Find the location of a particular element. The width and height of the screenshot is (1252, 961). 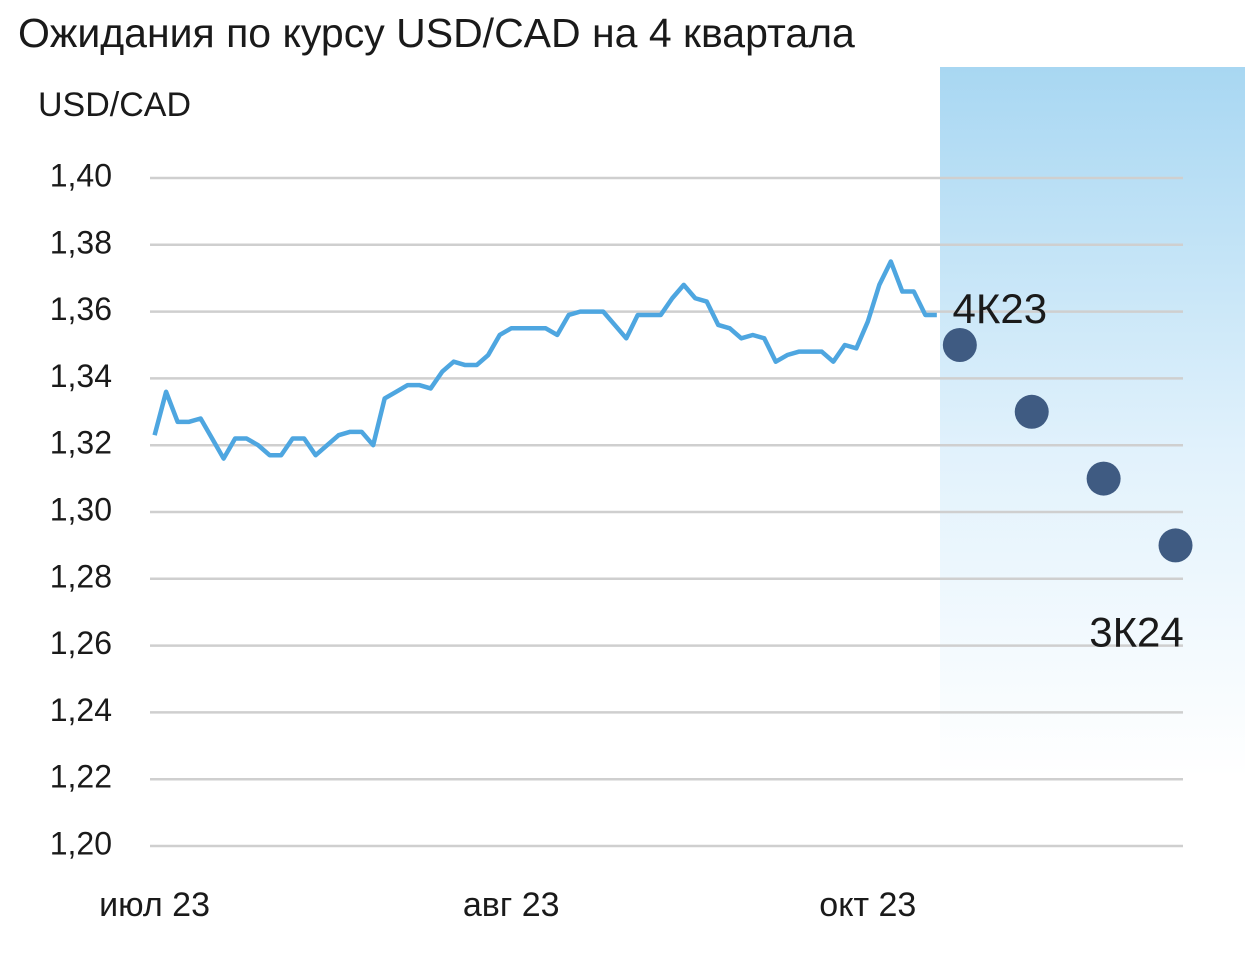

forecast-label: 3К24 is located at coordinates (1136, 631).